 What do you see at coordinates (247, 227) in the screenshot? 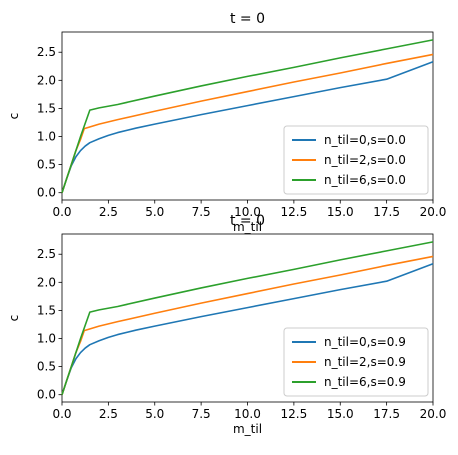
I see `x-axis-label-top: m_til` at bounding box center [247, 227].